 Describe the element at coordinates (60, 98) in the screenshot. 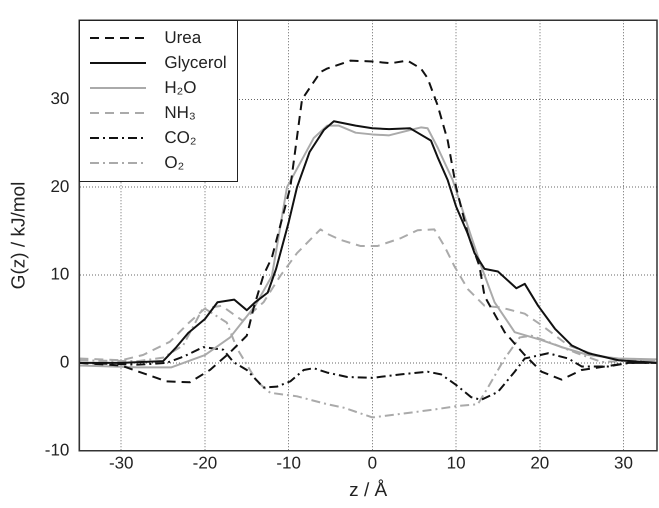

I see `y-tick-label: 30` at that location.